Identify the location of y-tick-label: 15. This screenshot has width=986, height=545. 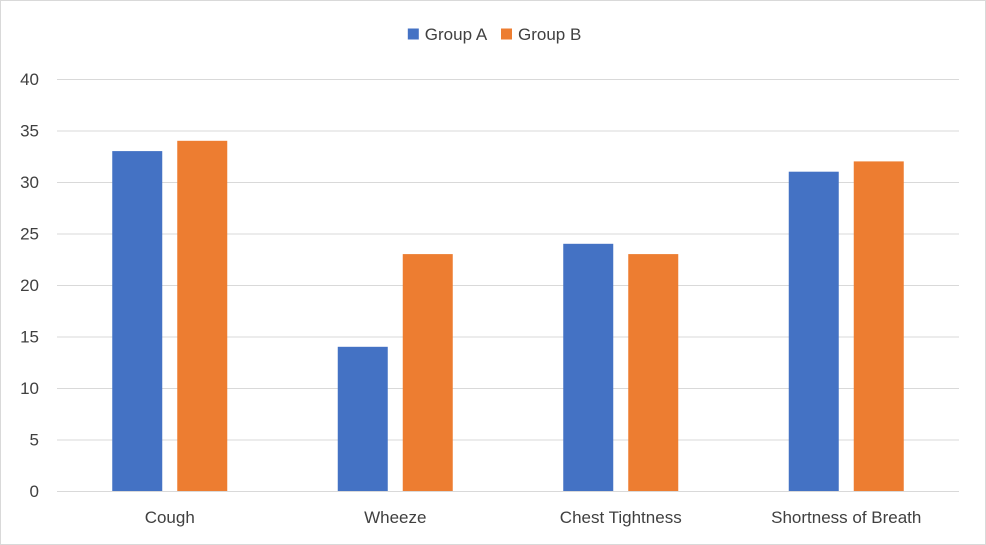
(29, 337).